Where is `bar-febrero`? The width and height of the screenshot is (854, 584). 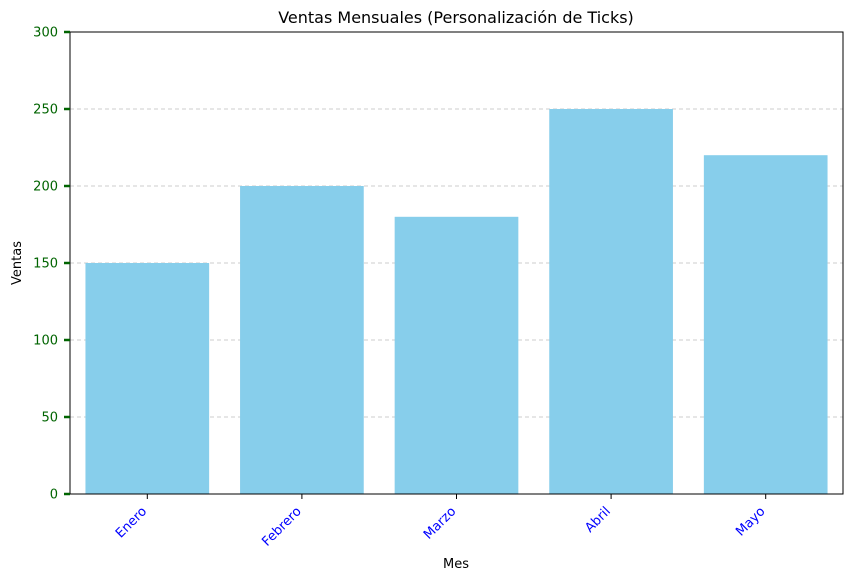
bar-febrero is located at coordinates (302, 340).